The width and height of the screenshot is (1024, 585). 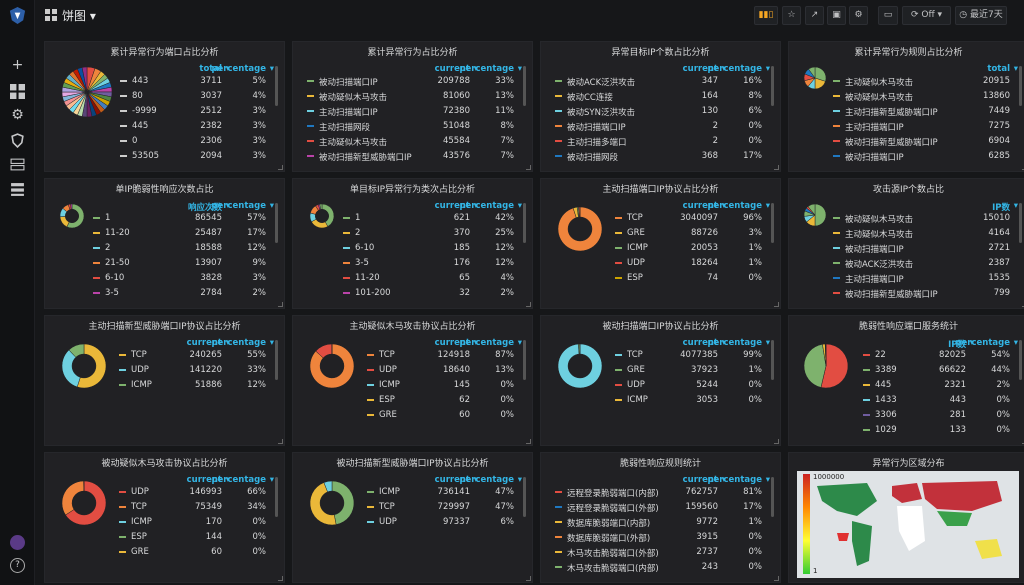 I want to click on help-icon: ?, so click(x=17, y=565).